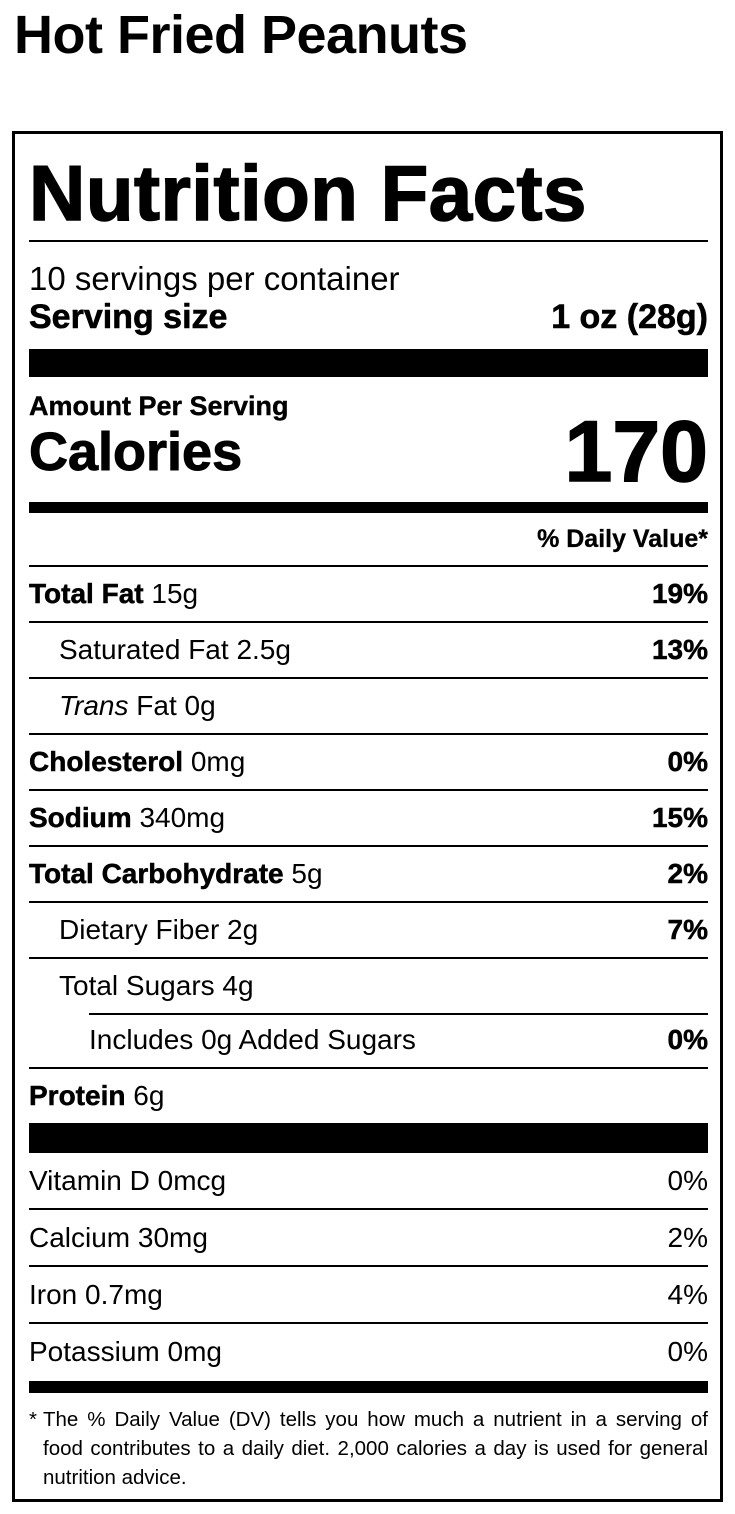  Describe the element at coordinates (687, 874) in the screenshot. I see `nutrient-dv: 2%` at that location.